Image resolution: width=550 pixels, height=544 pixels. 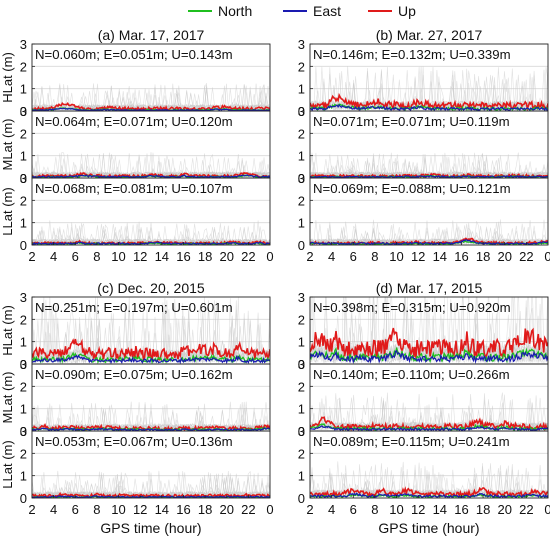 I want to click on series-line-north, so click(x=429, y=495).